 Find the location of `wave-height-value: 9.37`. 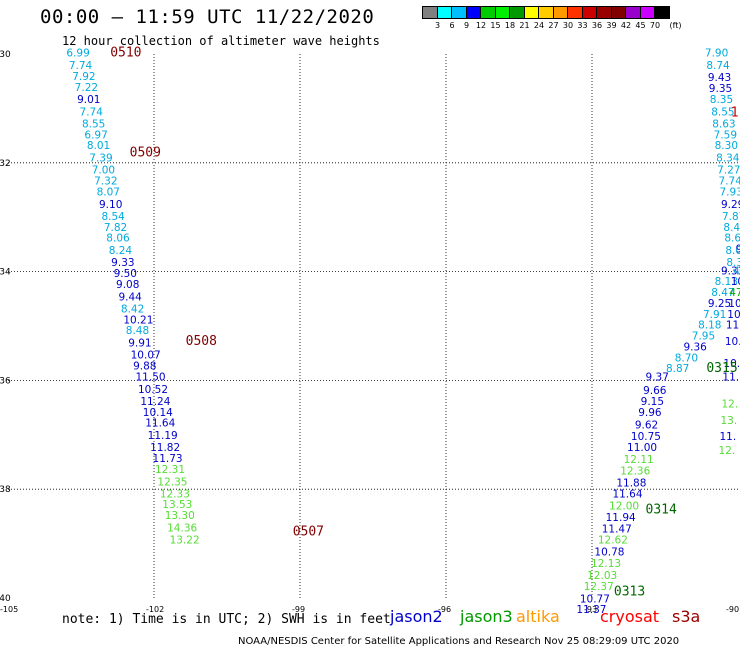

wave-height-value: 9.37 is located at coordinates (657, 377).